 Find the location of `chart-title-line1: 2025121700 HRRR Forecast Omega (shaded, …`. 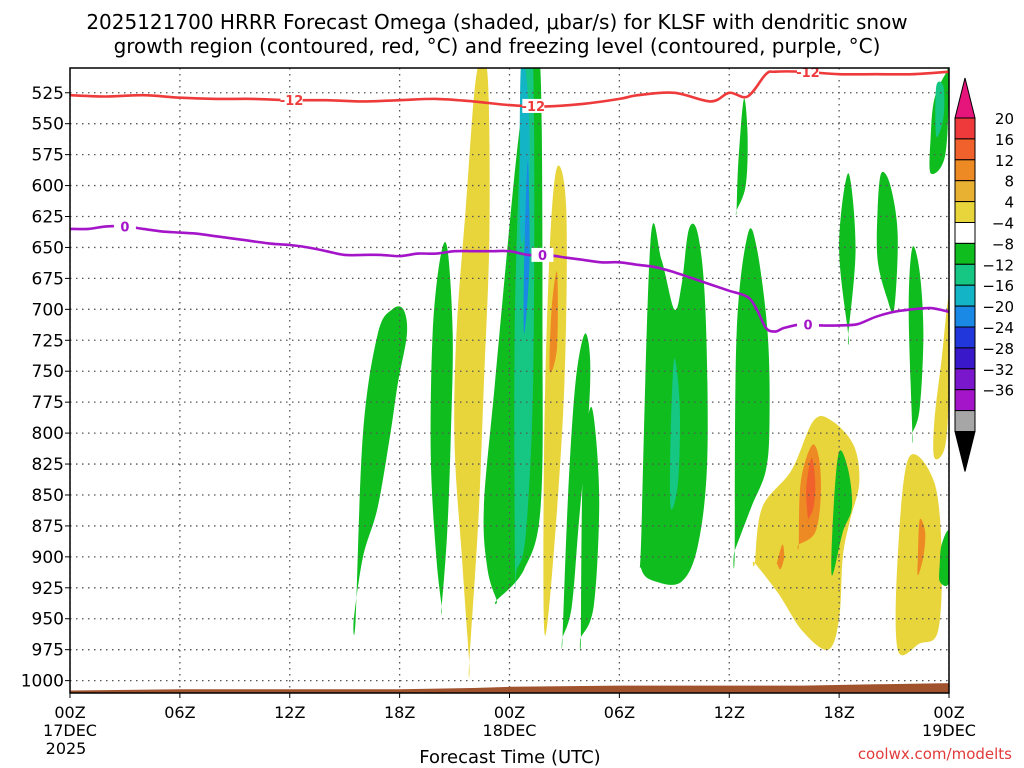

chart-title-line1: 2025121700 HRRR Forecast Omega (shaded, … is located at coordinates (496, 22).